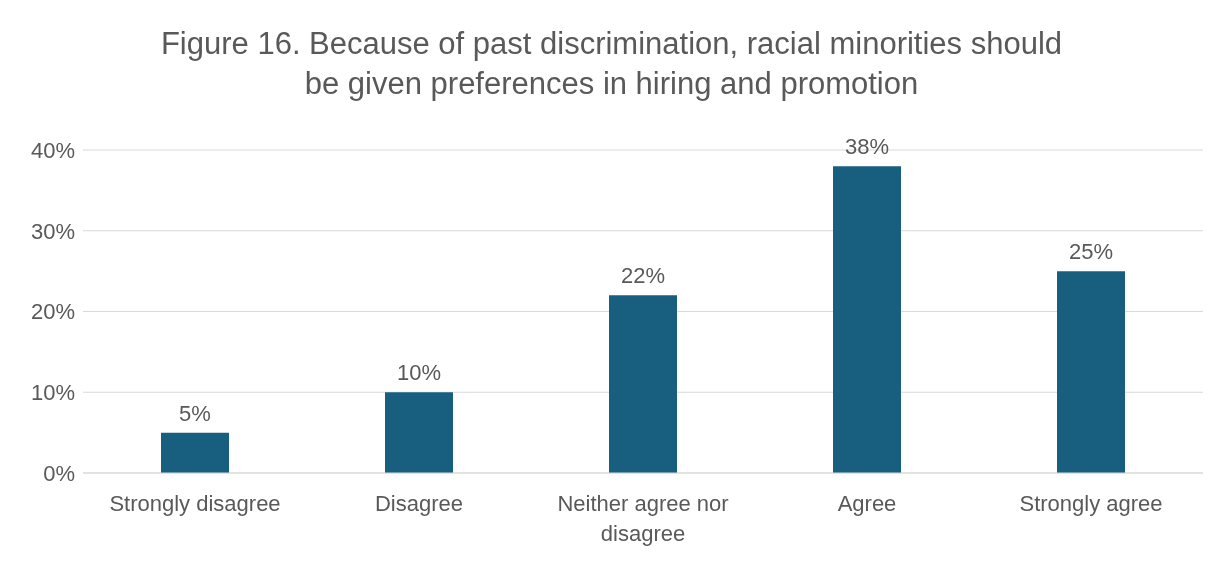  What do you see at coordinates (52, 312) in the screenshot?
I see `y-tick-label: 20%` at bounding box center [52, 312].